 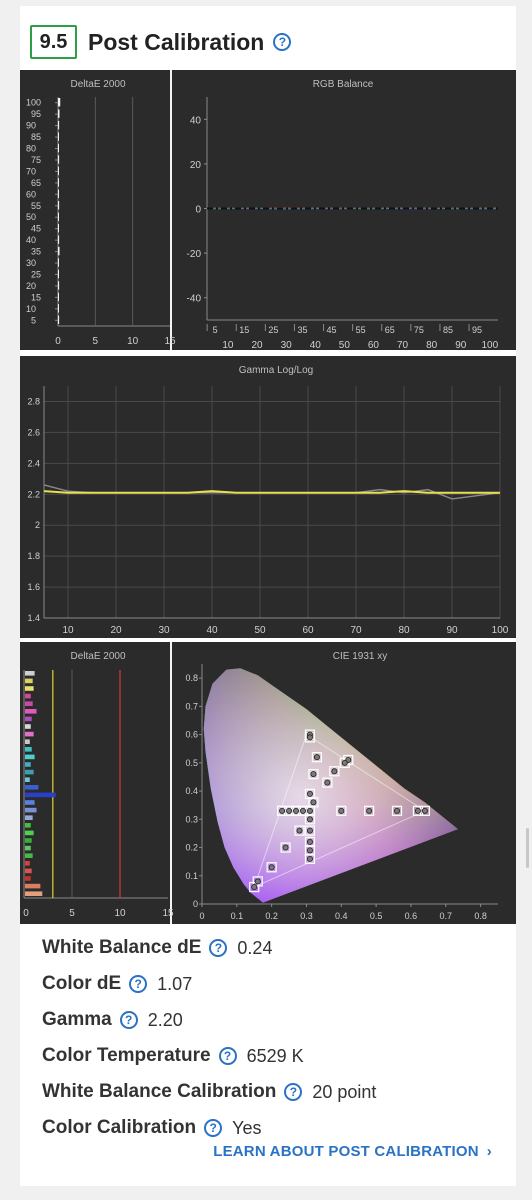 I want to click on deltae-y-tick-label: 60, so click(x=31, y=194).